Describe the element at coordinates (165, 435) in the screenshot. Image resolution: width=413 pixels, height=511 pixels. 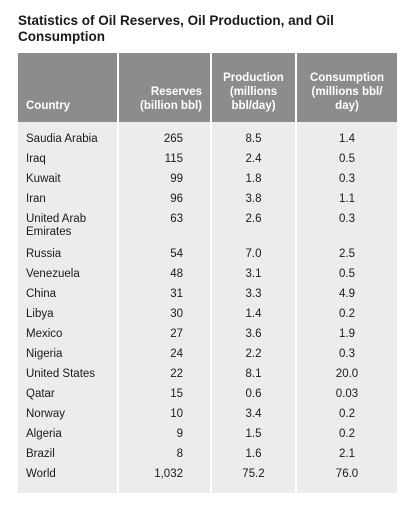
I see `cell-reserves: 9` at that location.